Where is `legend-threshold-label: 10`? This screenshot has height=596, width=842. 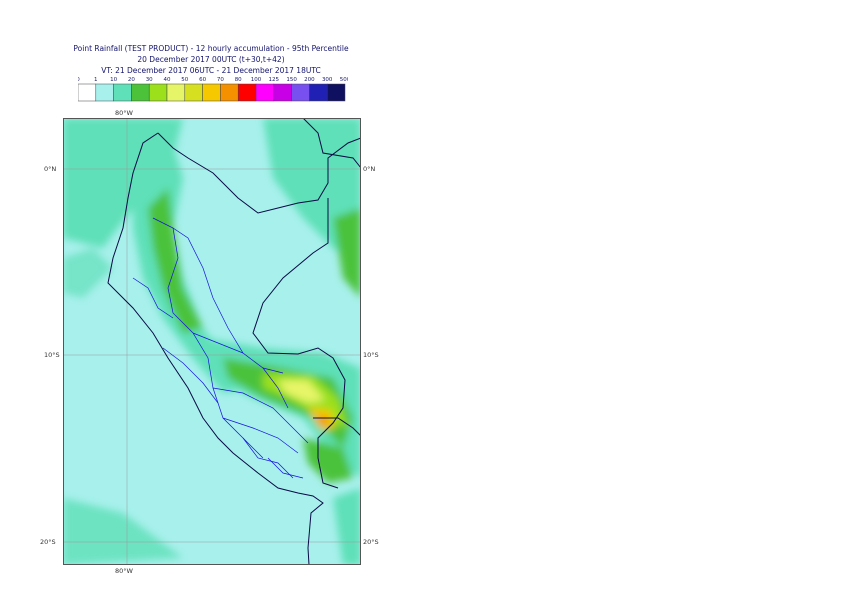 legend-threshold-label: 10 is located at coordinates (113, 80).